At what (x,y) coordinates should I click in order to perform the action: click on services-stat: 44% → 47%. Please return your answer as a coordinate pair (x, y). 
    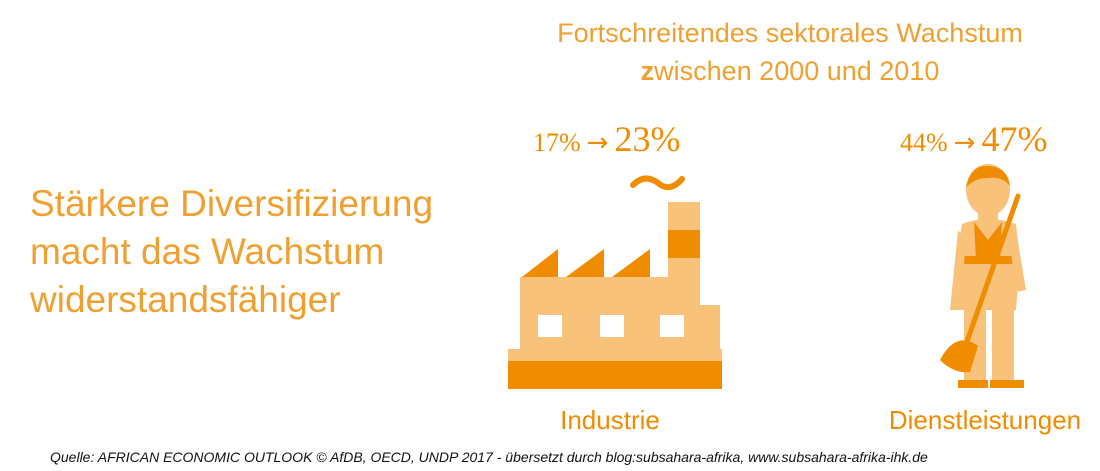
    Looking at the image, I should click on (973, 139).